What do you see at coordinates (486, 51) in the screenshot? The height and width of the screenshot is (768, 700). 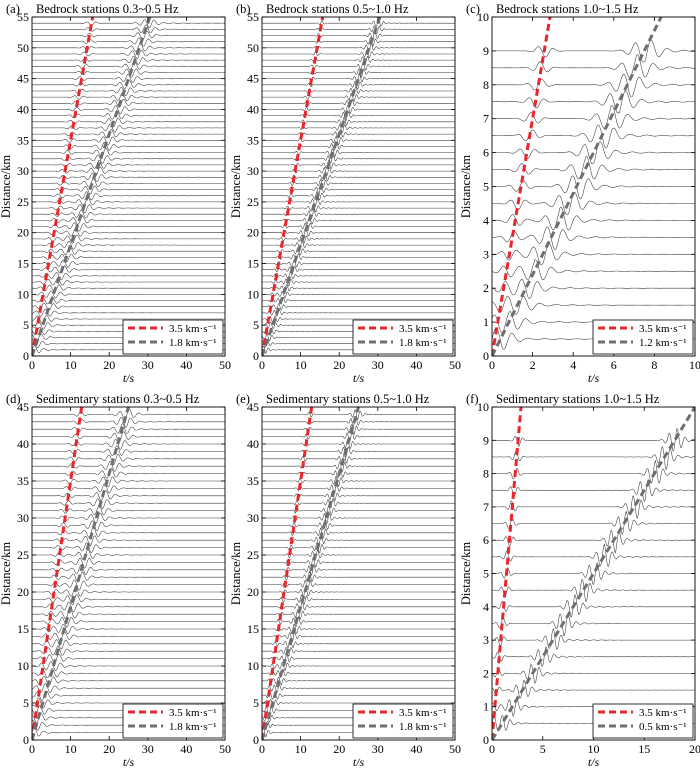 I see `y-tick-label: 9` at bounding box center [486, 51].